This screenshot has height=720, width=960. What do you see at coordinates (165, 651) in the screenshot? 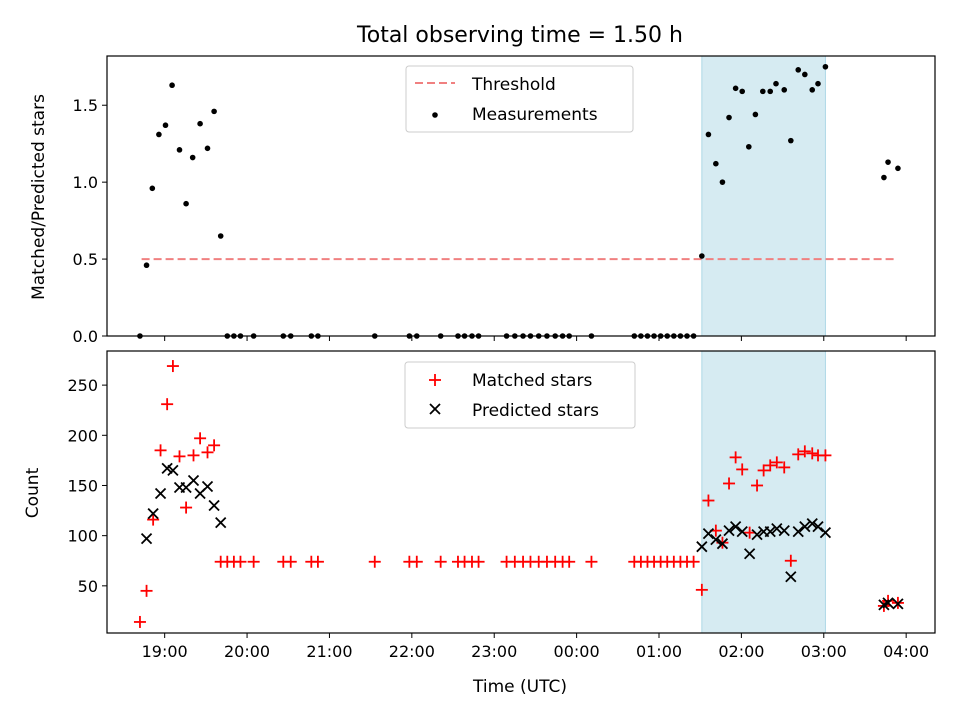
I see `x-tick-label: 19:00` at bounding box center [165, 651].